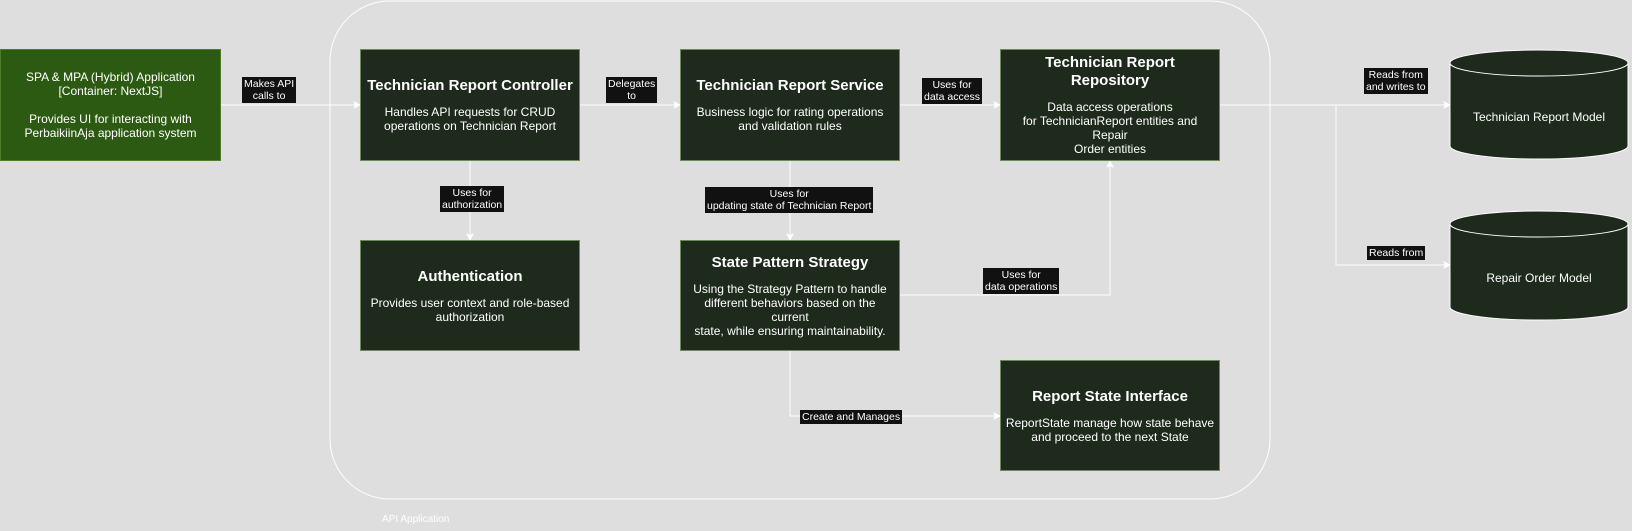 The height and width of the screenshot is (531, 1632). I want to click on edge-label-strategy-repository: Uses for data operations, so click(1021, 281).